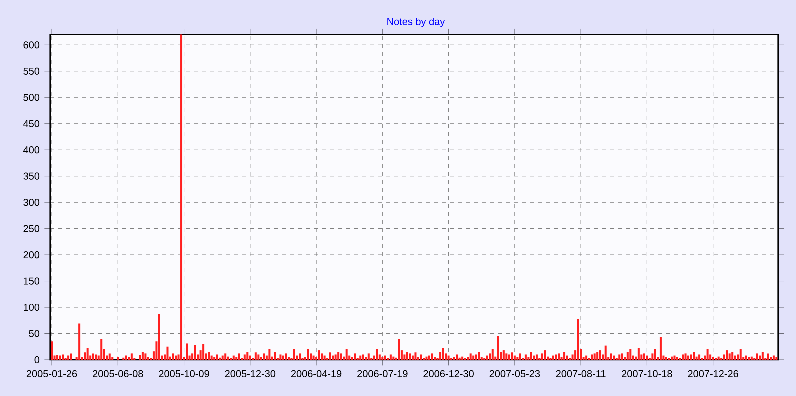 This screenshot has height=396, width=796. I want to click on x-tick-label: 2007-12-26, so click(713, 374).